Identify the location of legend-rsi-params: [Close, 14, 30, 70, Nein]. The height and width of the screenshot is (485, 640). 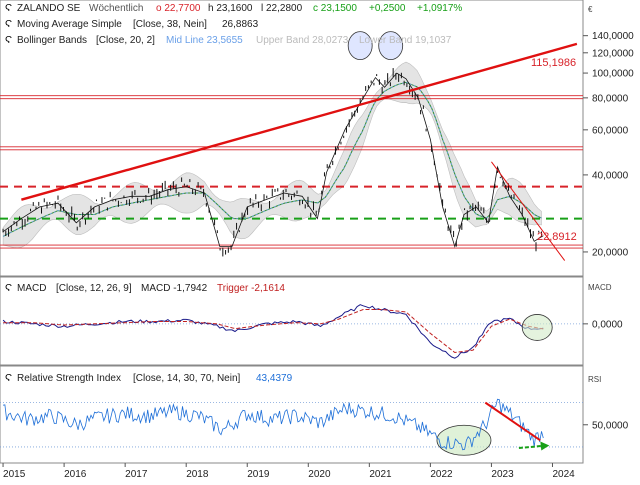
(187, 378).